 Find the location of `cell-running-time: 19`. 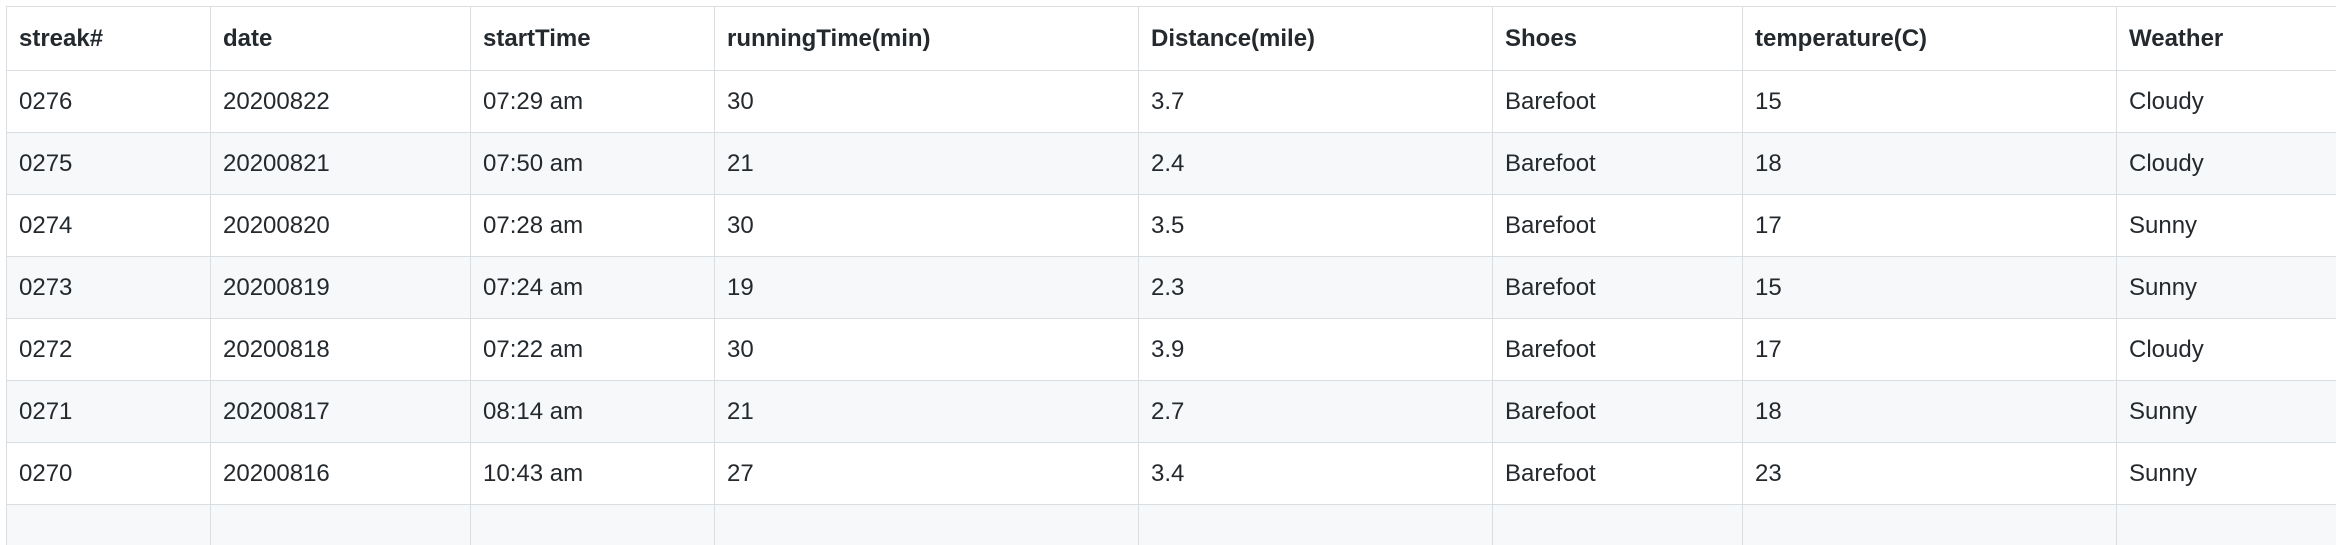

cell-running-time: 19 is located at coordinates (927, 288).